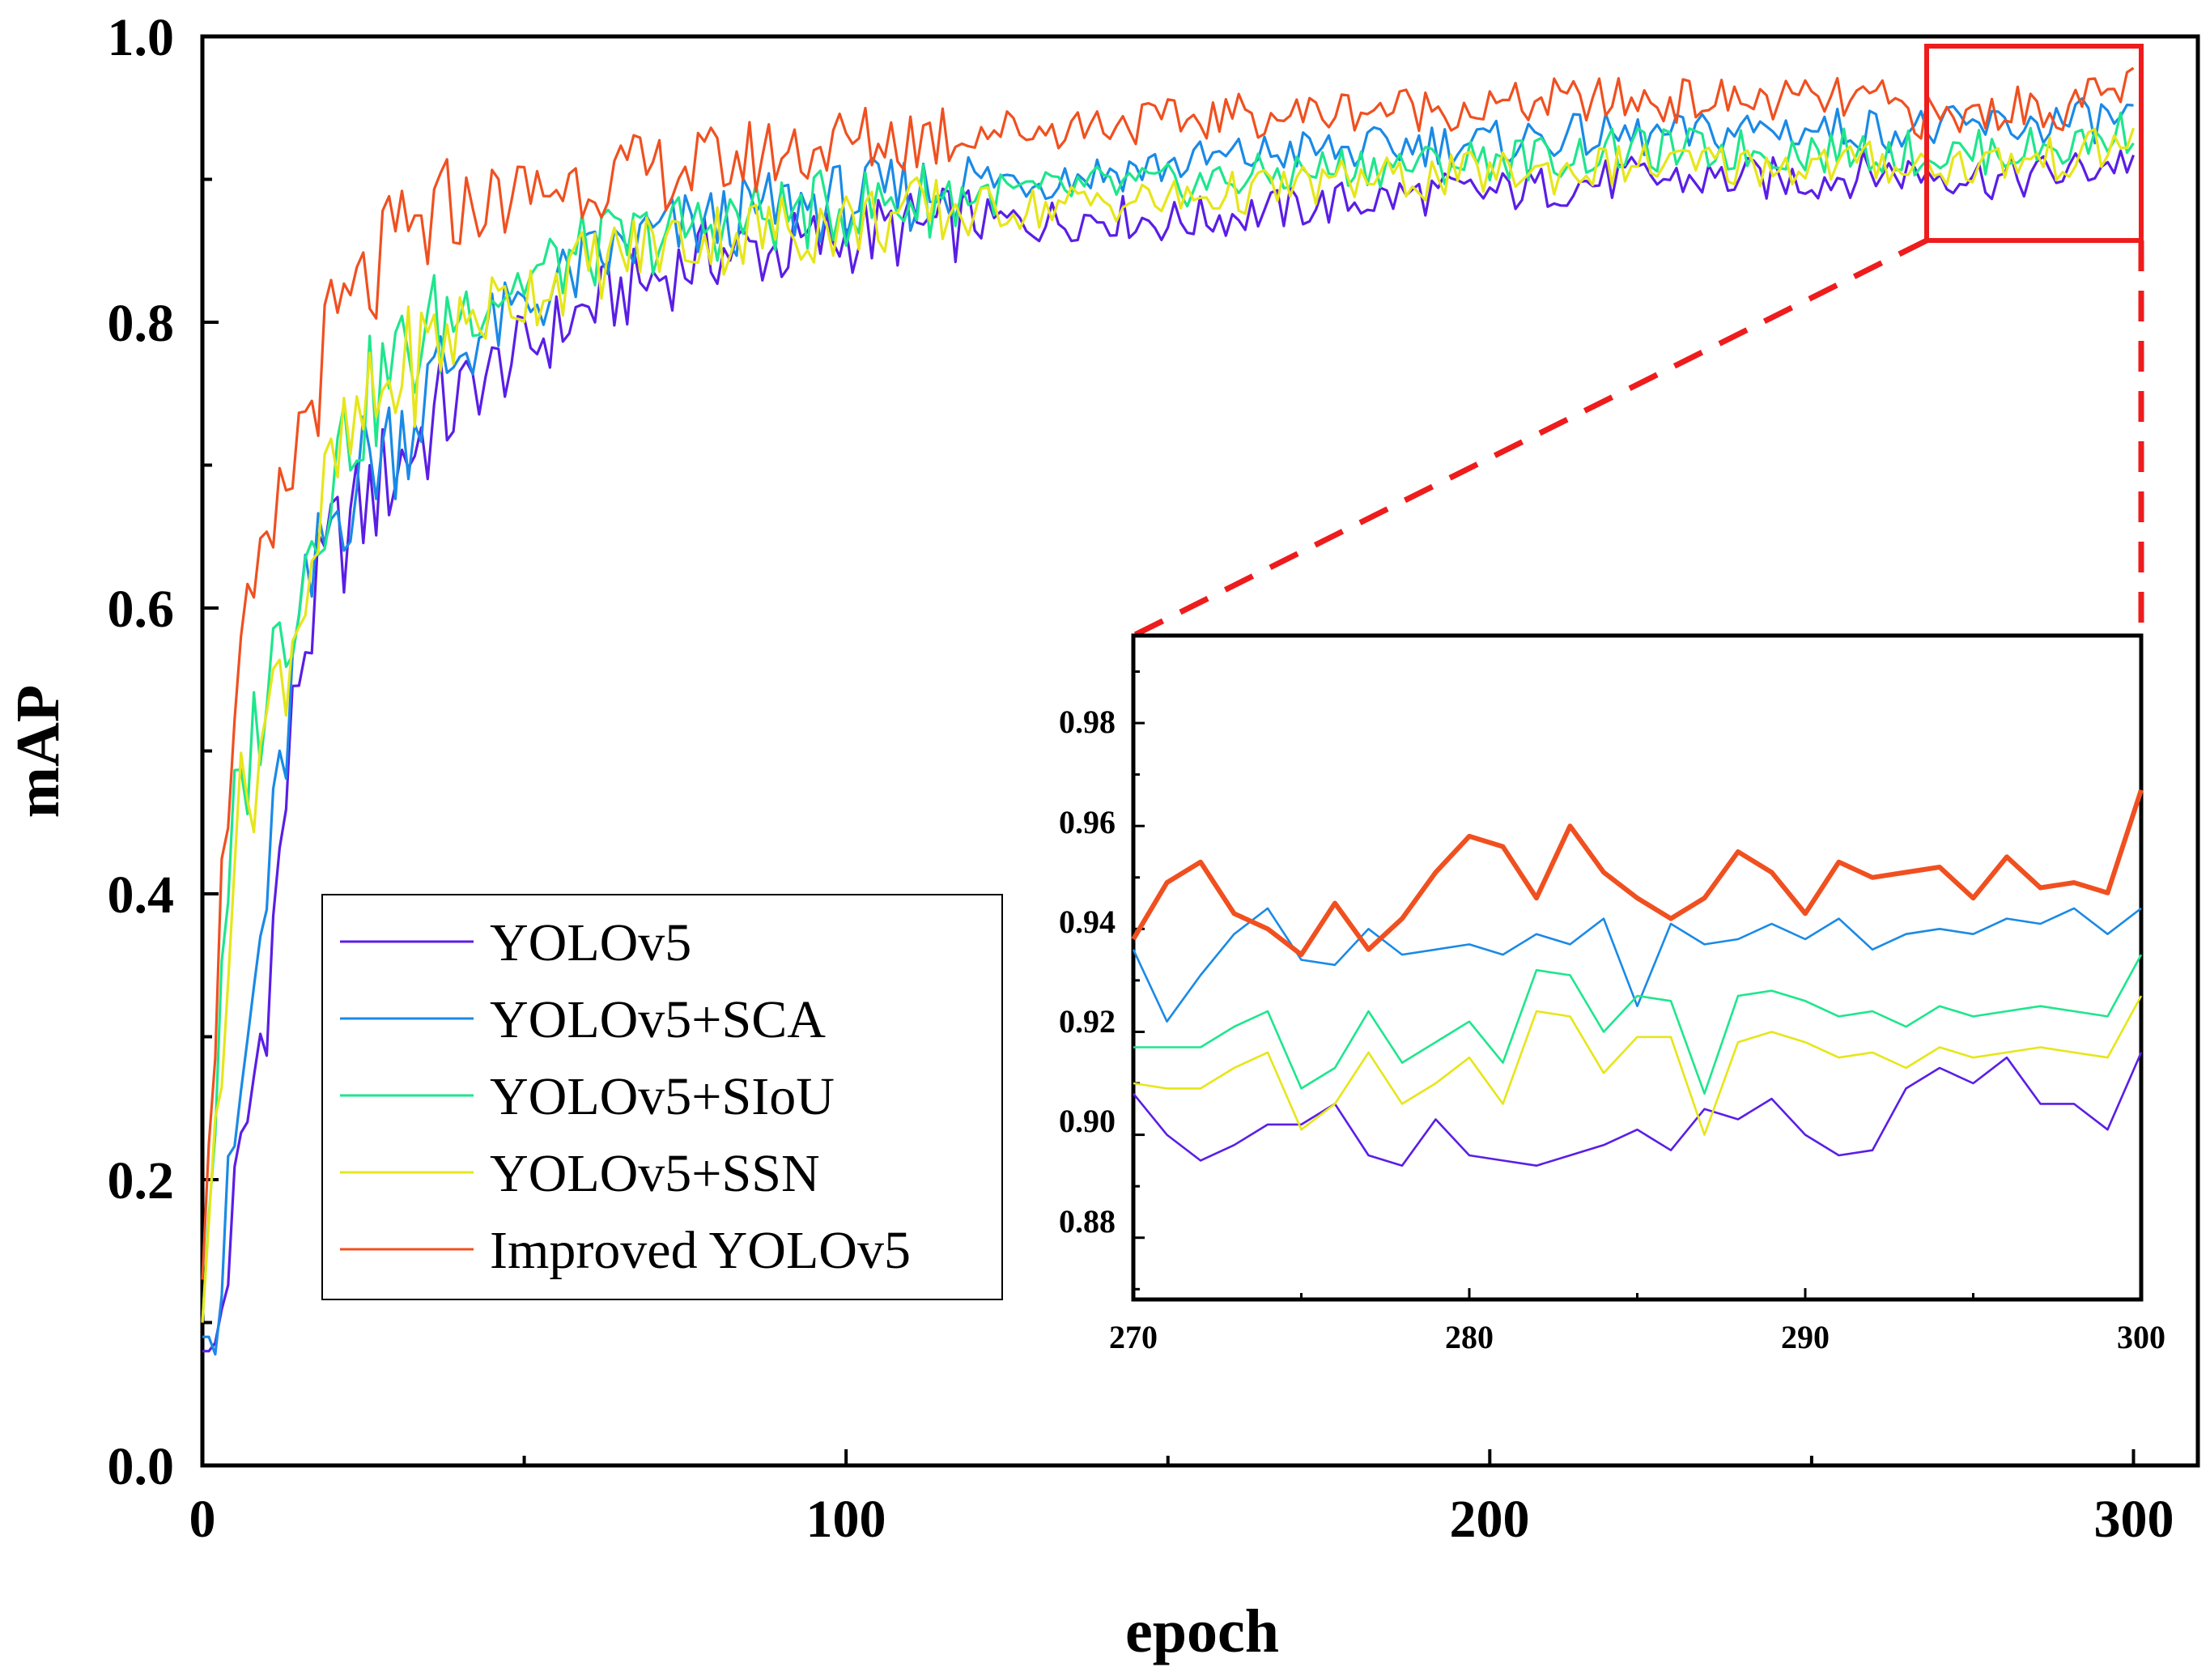  I want to click on legend-item: Improved YOLOv5, so click(626, 1250).